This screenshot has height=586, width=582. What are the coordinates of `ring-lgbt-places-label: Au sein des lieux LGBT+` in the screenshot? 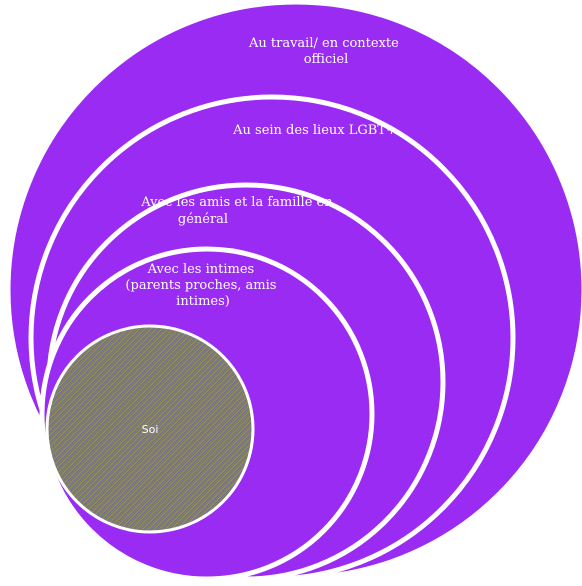 It's located at (314, 130).